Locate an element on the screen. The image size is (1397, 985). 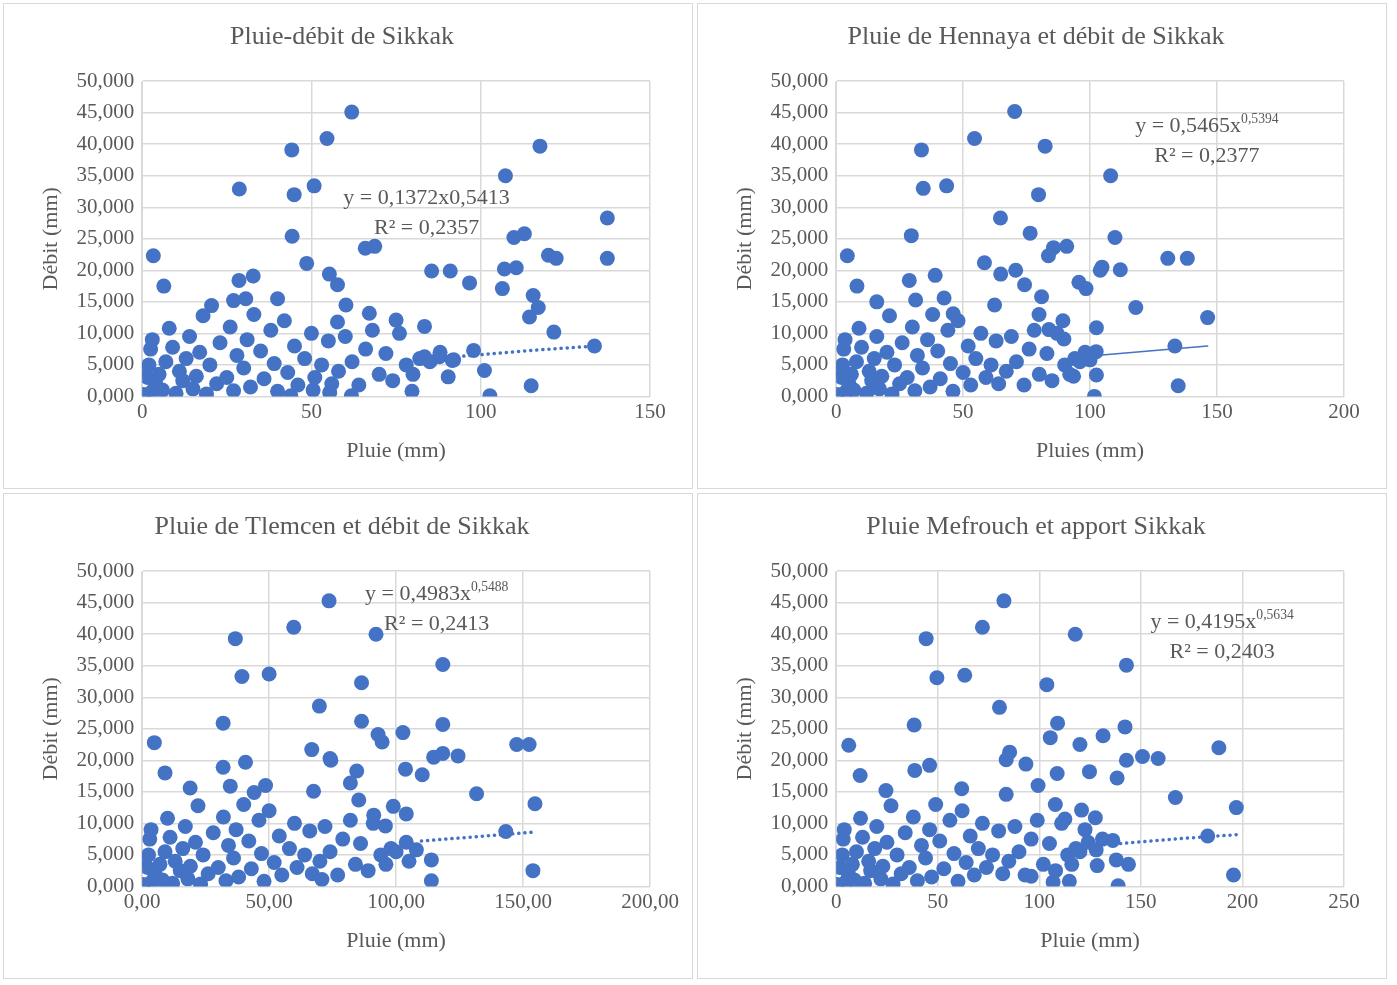
x-tick-label: 150,00 is located at coordinates (523, 900).